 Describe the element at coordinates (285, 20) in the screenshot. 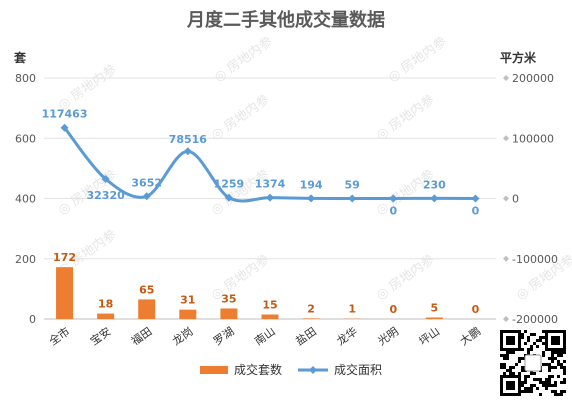

I see `chart-title: 月度二手其他成交量数据` at that location.